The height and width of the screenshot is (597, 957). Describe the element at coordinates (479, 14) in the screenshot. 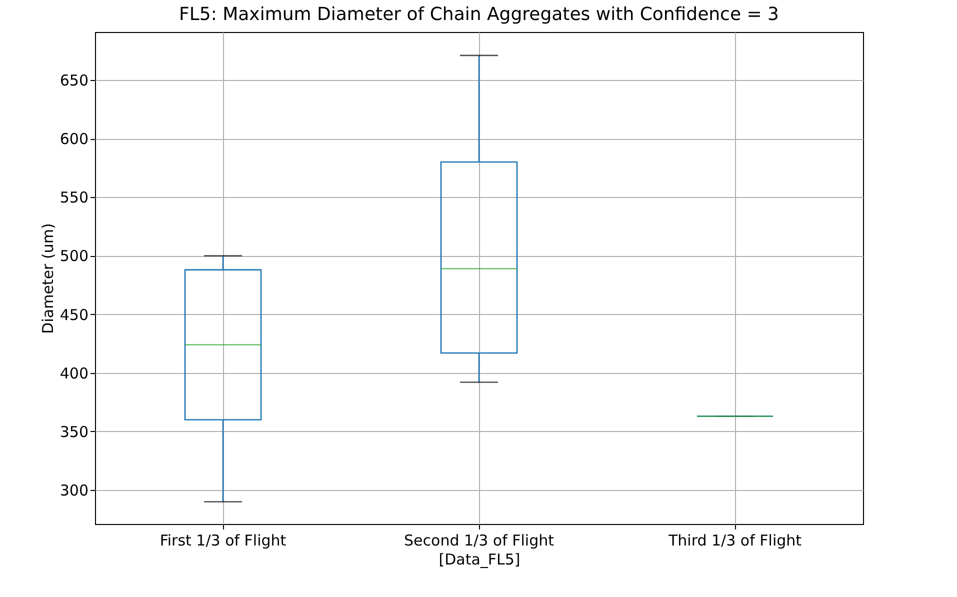

I see `chart-title: FL5: Maximum Diameter of Chain Aggregates with Confidence = 3` at that location.